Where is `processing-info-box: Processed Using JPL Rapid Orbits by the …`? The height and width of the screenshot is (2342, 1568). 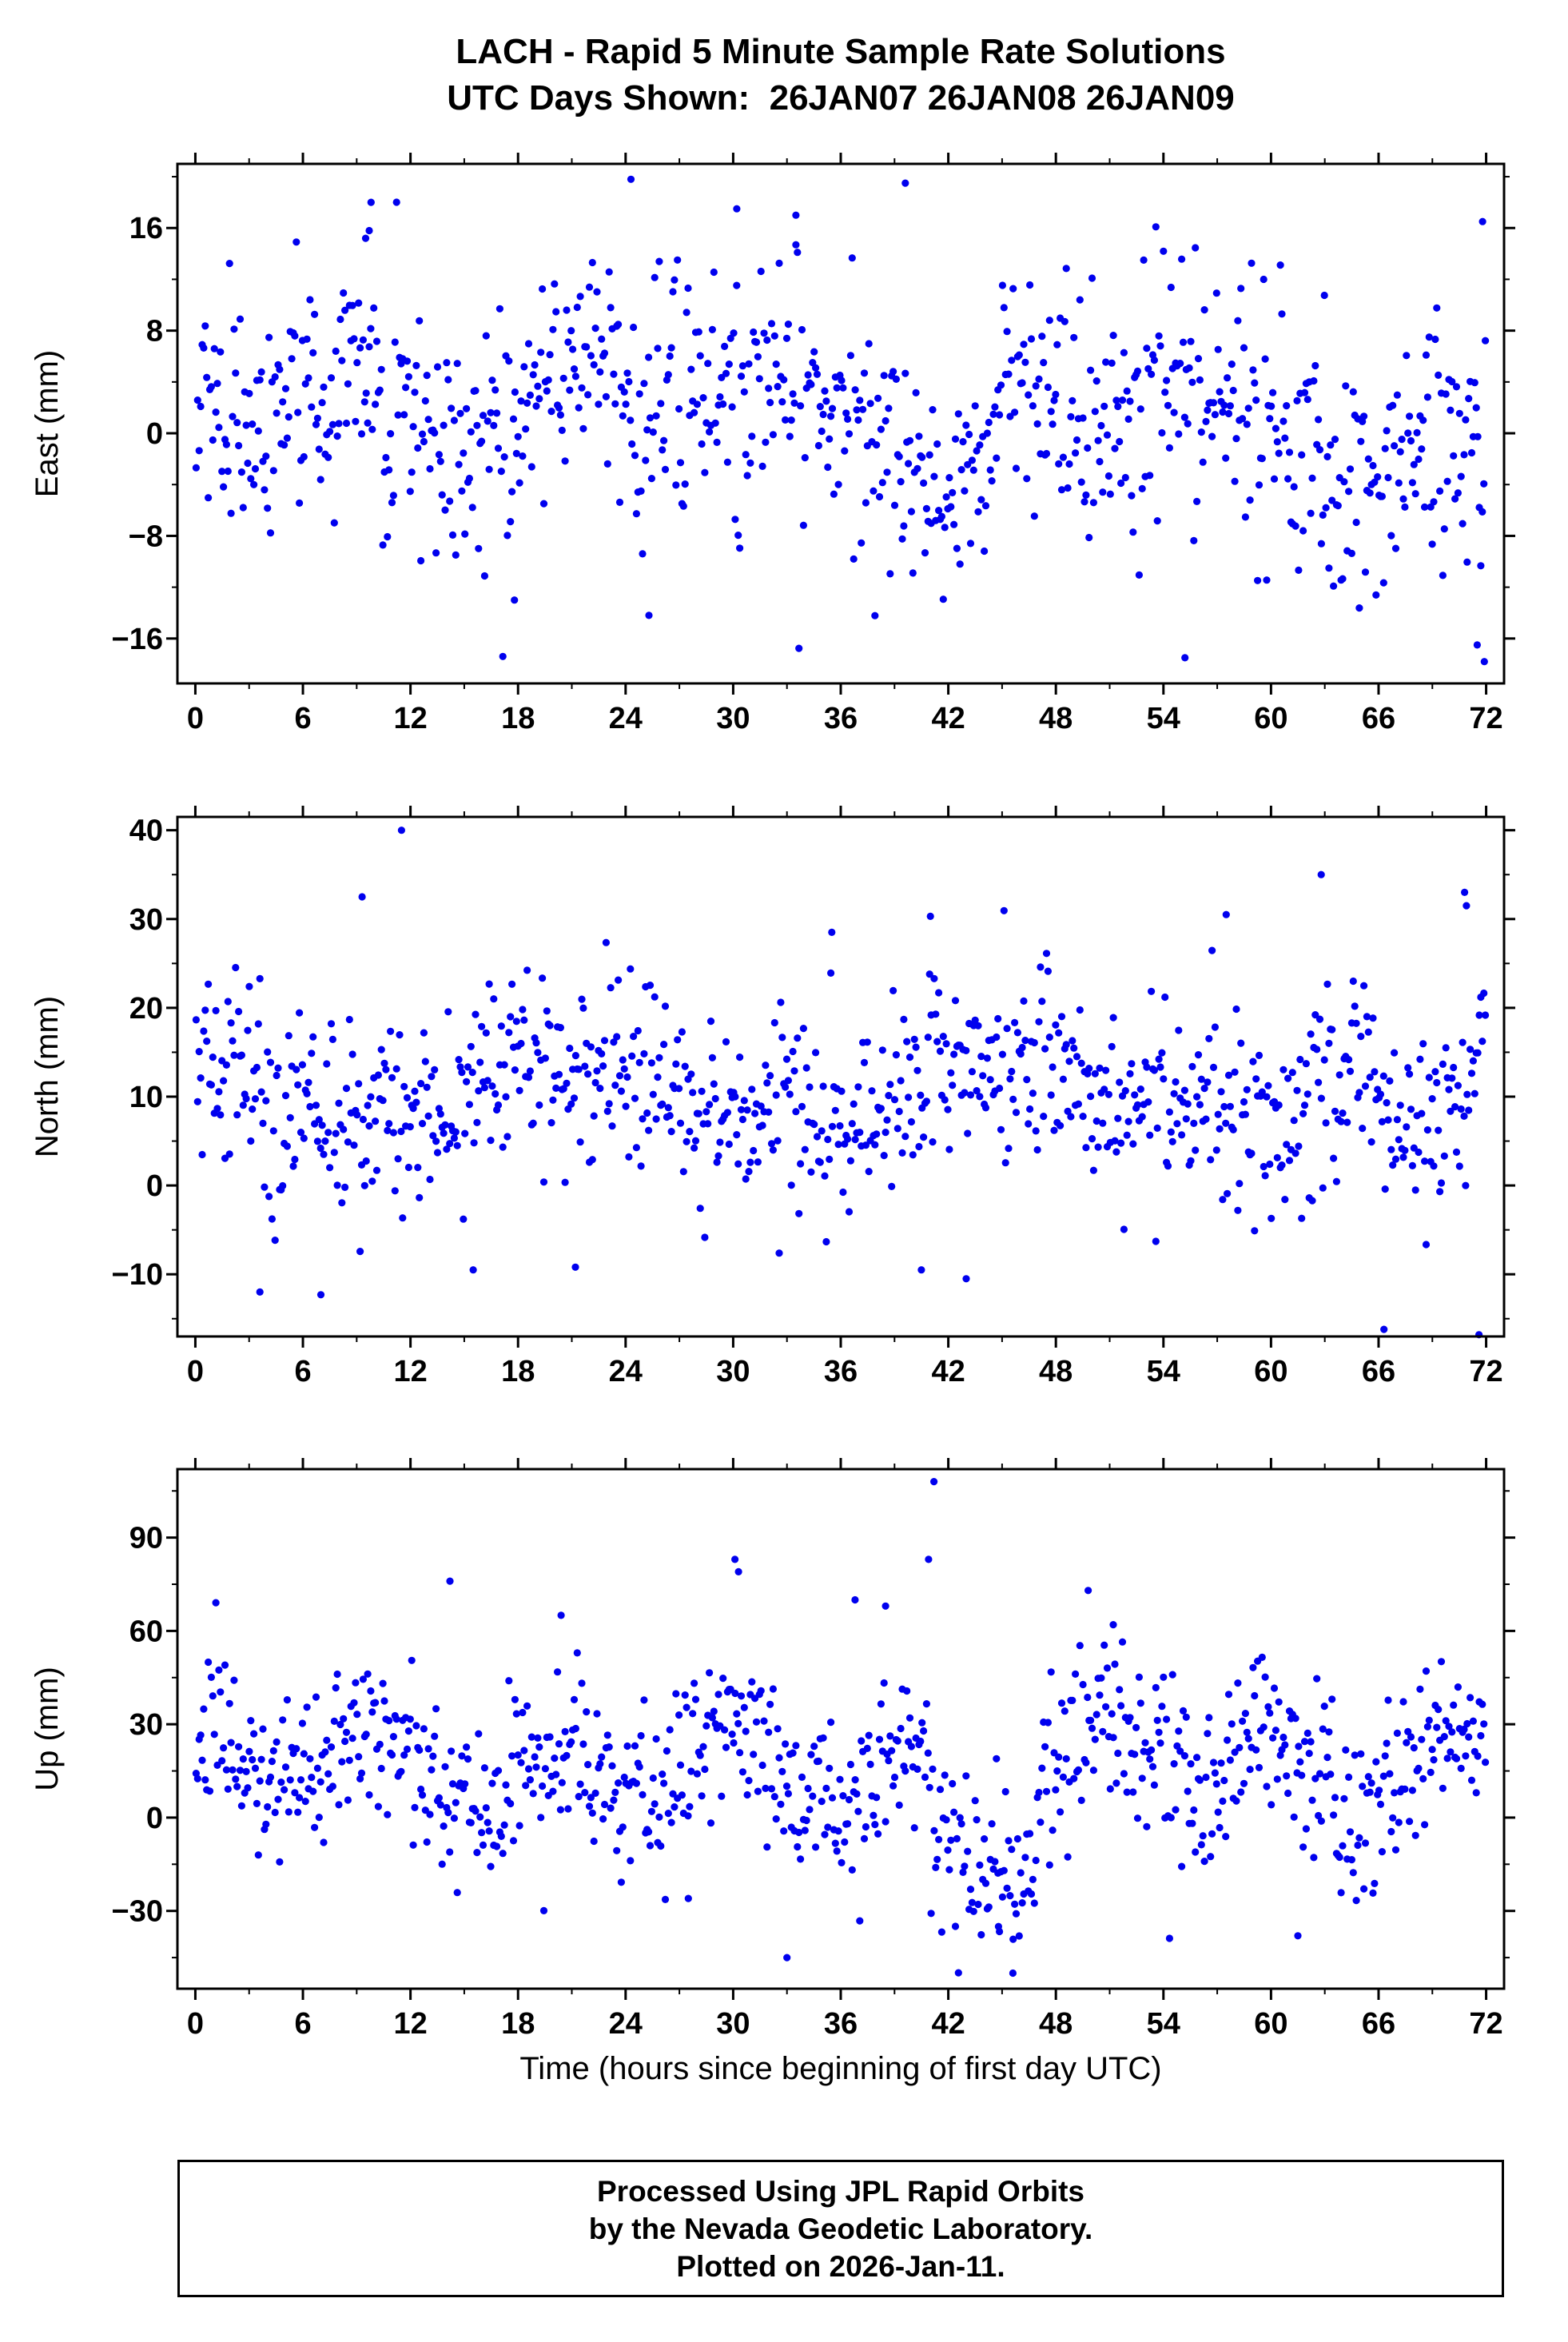 processing-info-box: Processed Using JPL Rapid Orbits by the … is located at coordinates (840, 2228).